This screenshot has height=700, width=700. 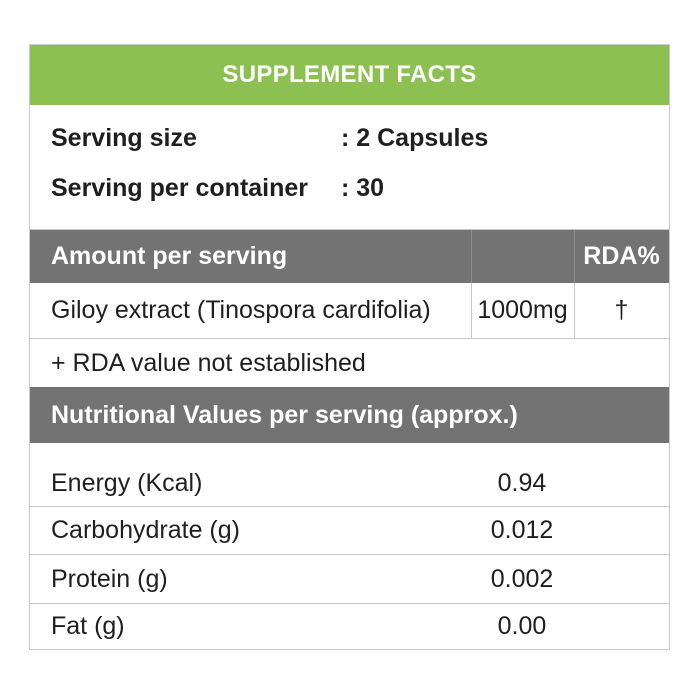 I want to click on nutrition-header-bar: Nutritional Values per serving (approx.), so click(x=349, y=415).